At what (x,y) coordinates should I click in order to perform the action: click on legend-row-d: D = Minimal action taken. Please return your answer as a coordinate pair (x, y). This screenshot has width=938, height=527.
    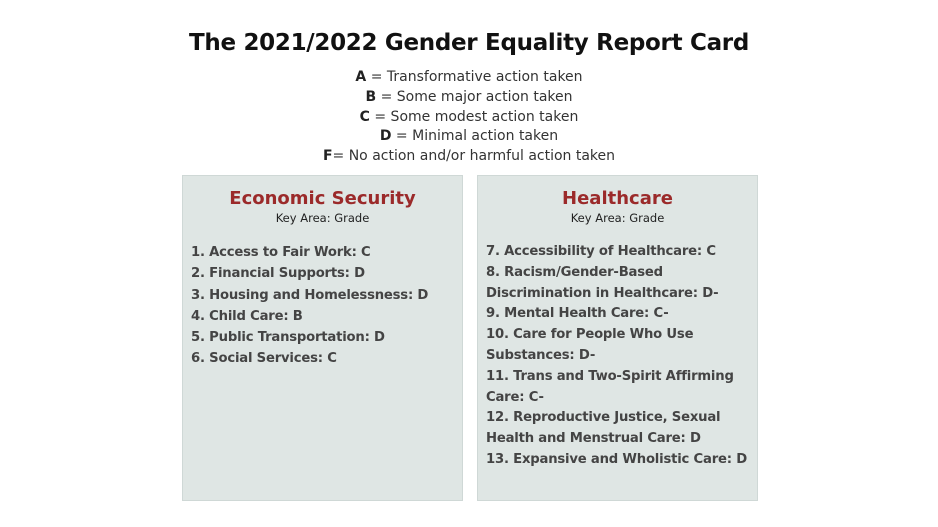
    Looking at the image, I should click on (469, 137).